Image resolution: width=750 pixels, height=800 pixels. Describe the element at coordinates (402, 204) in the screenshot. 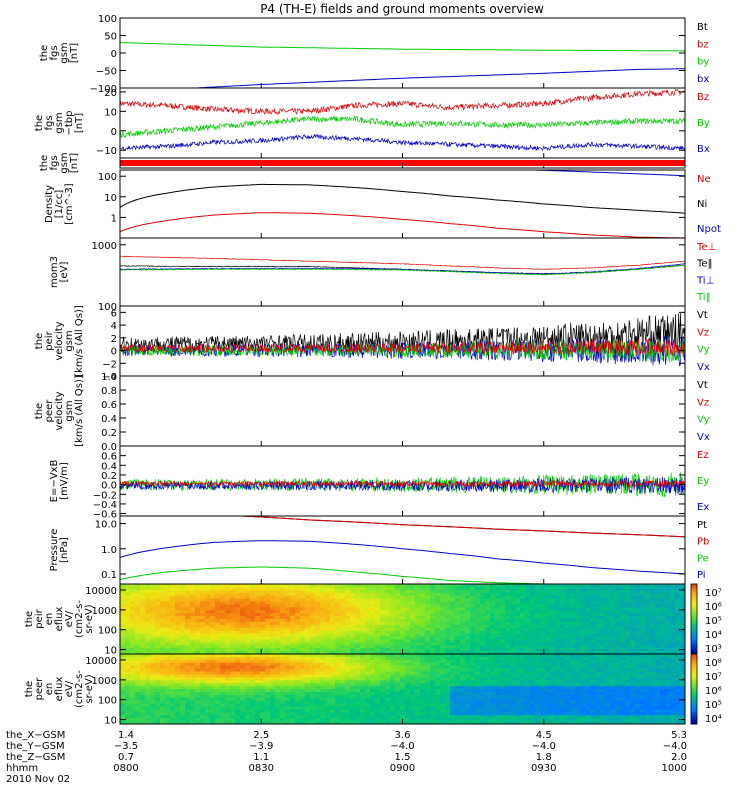

I see `panel-frame` at that location.